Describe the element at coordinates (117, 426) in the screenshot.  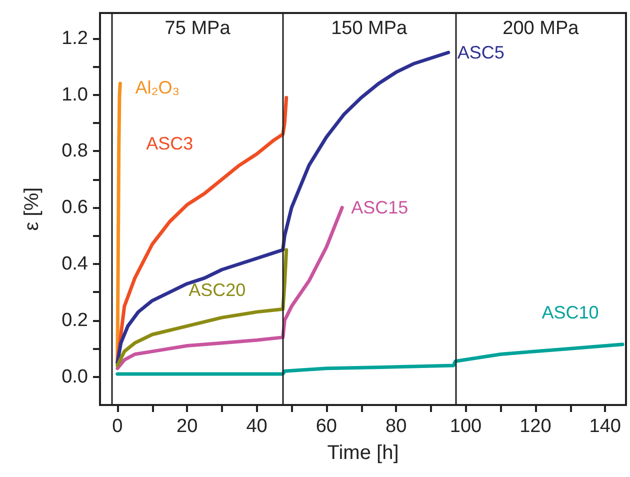
I see `x-tick-label: 0` at that location.